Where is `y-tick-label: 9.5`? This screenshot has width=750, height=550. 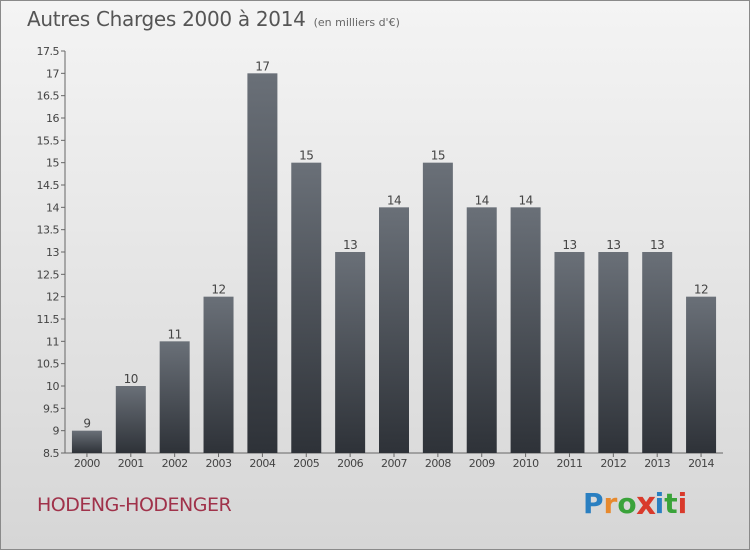 y-tick-label: 9.5 is located at coordinates (51, 408).